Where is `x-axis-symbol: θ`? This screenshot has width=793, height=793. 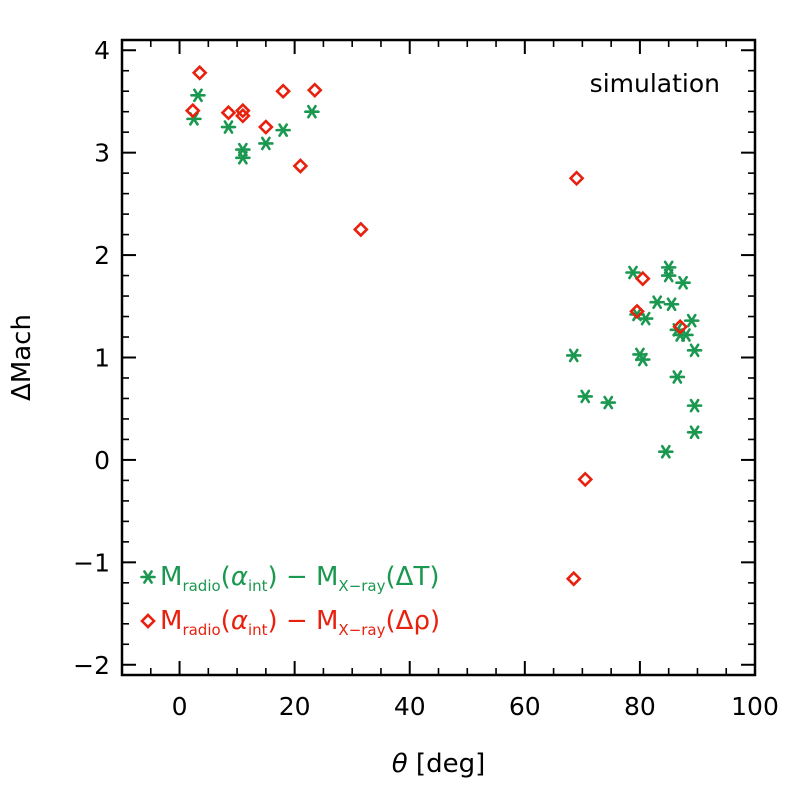
x-axis-symbol: θ is located at coordinates (400, 764).